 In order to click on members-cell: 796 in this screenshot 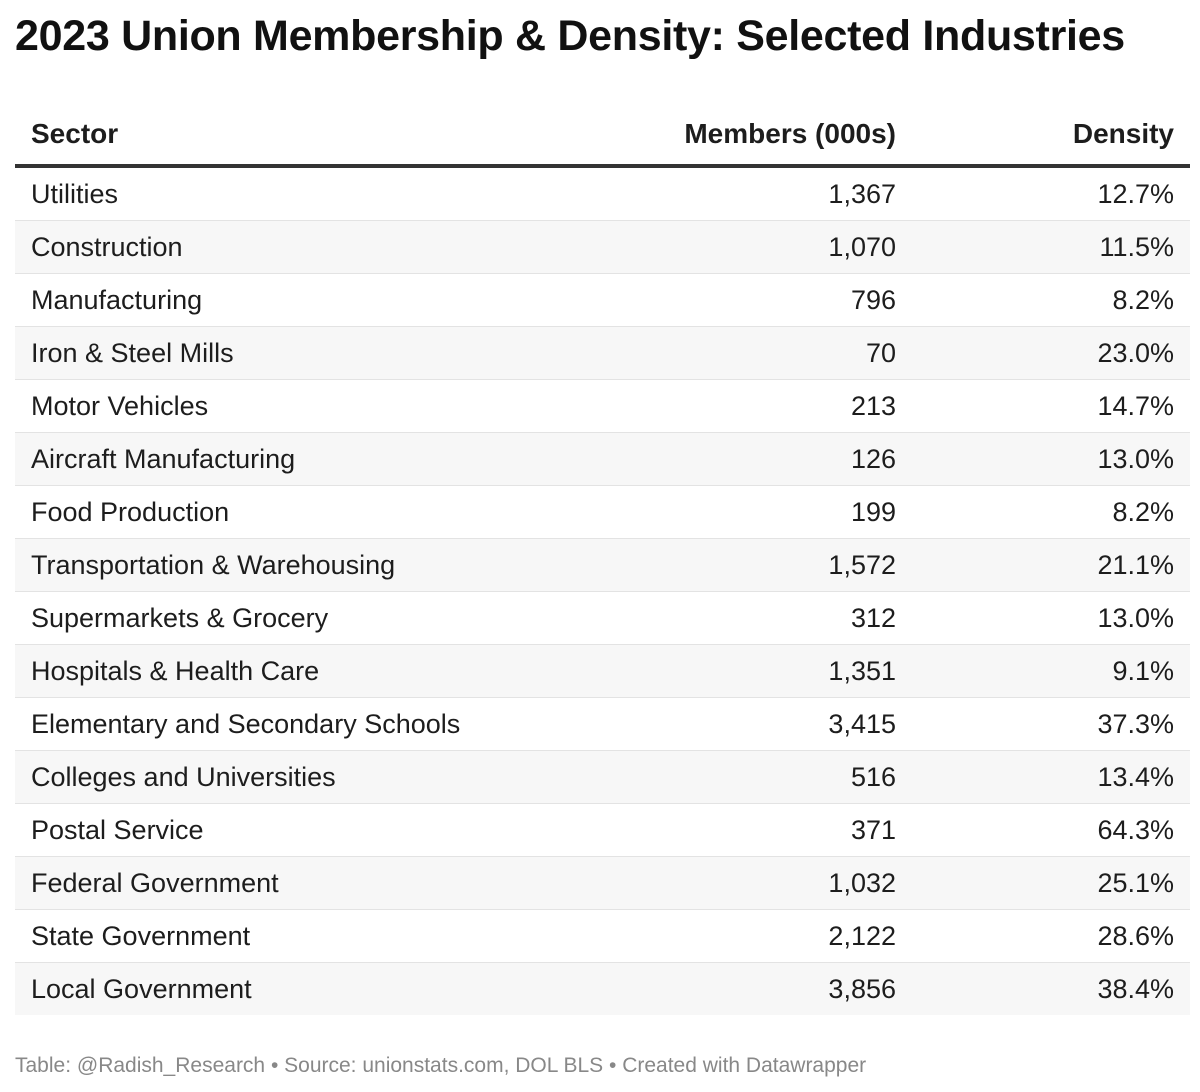, I will do `click(718, 300)`.